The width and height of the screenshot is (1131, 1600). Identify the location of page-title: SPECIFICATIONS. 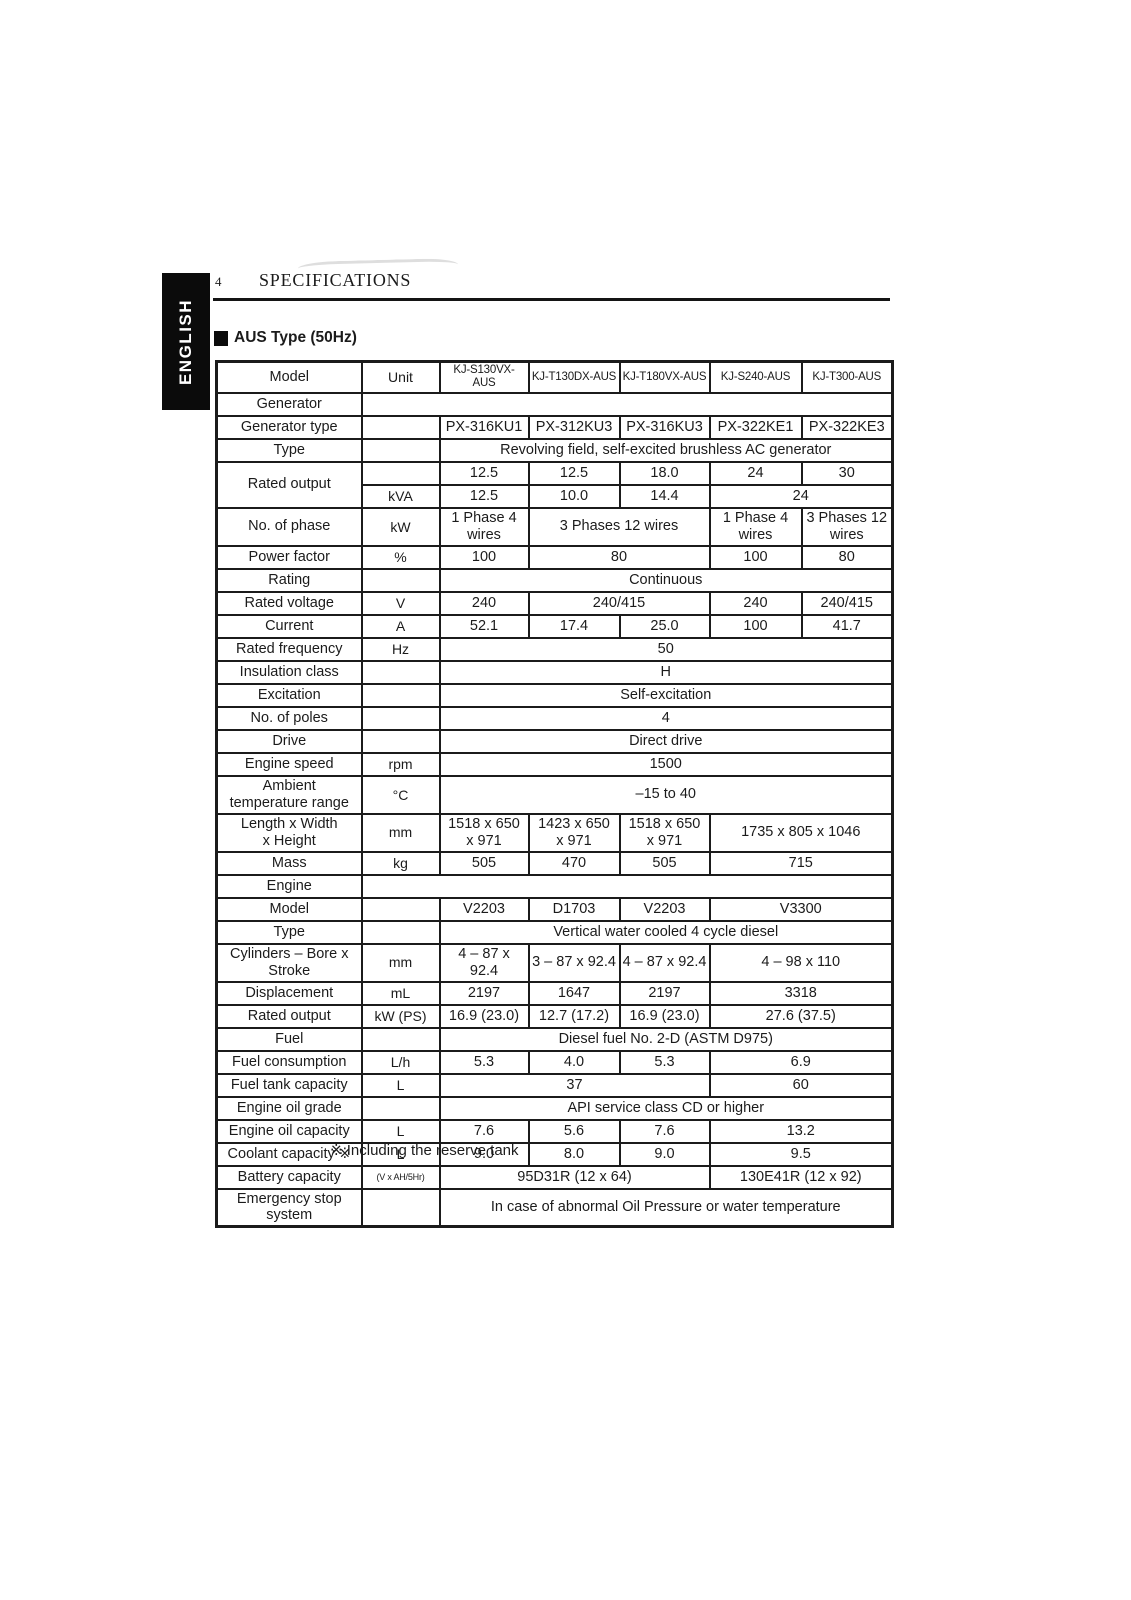
(335, 280).